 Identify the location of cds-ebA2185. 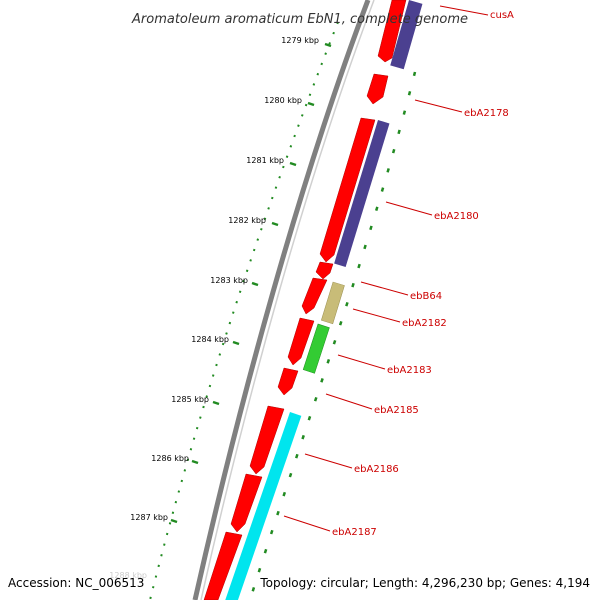
(288, 381).